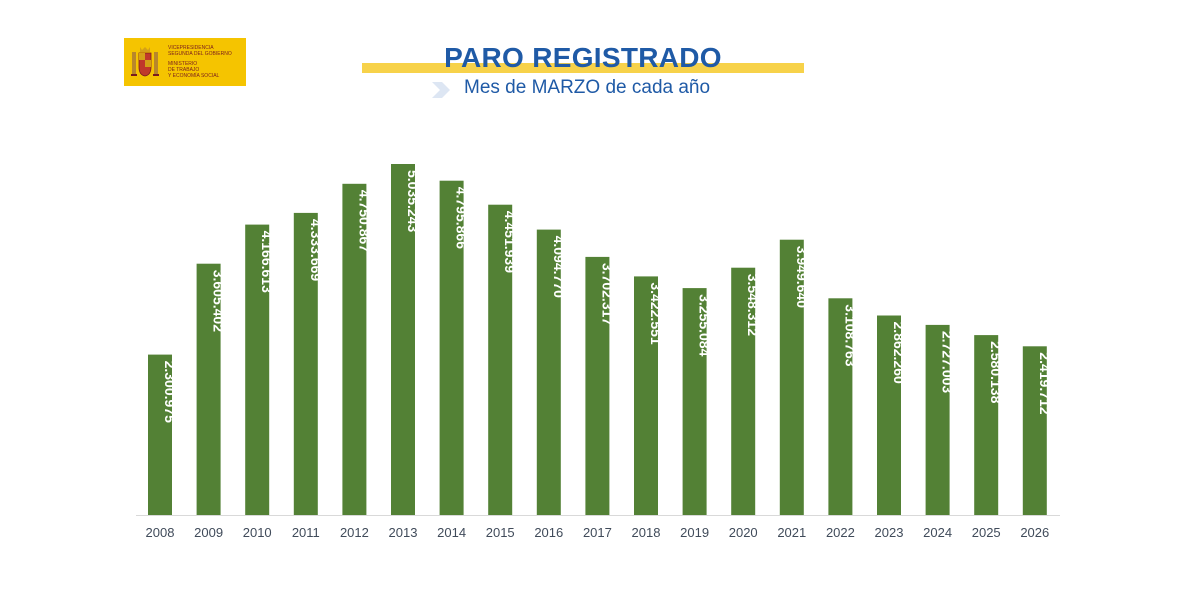  What do you see at coordinates (559, 267) in the screenshot?
I see `data-label-2016: 4.094.770` at bounding box center [559, 267].